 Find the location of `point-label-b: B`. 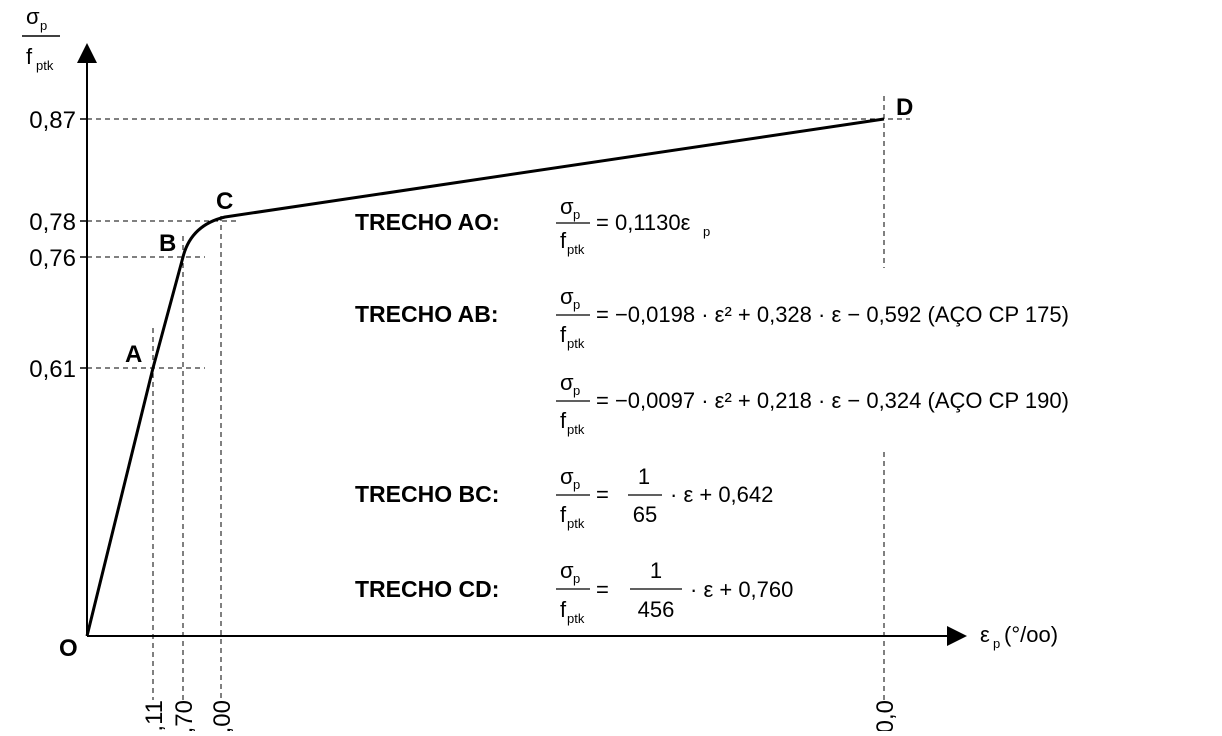

point-label-b: B is located at coordinates (167, 243).